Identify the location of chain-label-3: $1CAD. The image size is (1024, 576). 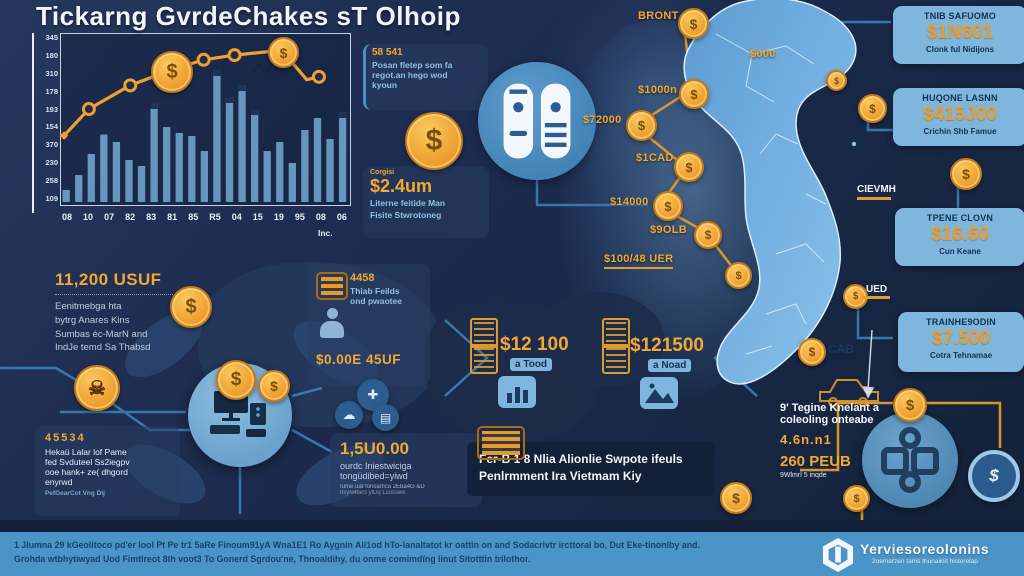
(655, 158).